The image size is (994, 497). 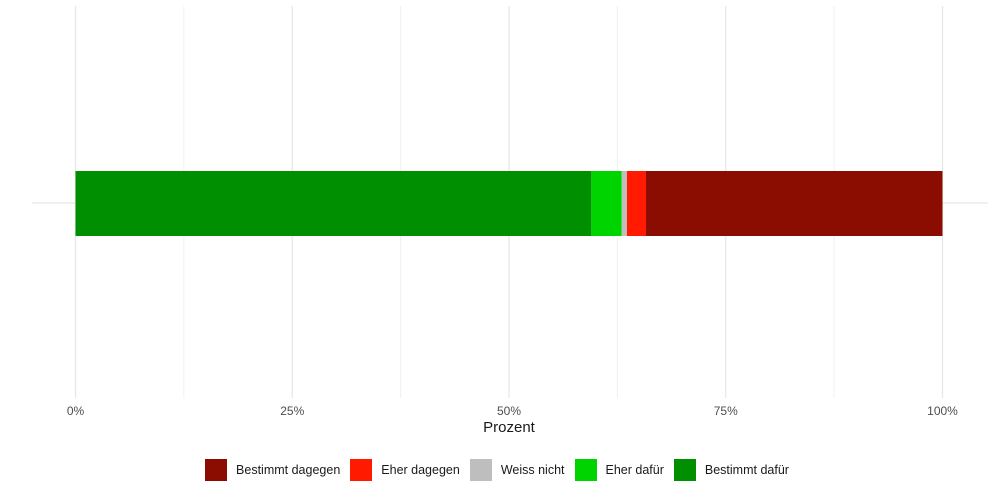 What do you see at coordinates (636, 203) in the screenshot?
I see `bar-segment-eher-dagegen` at bounding box center [636, 203].